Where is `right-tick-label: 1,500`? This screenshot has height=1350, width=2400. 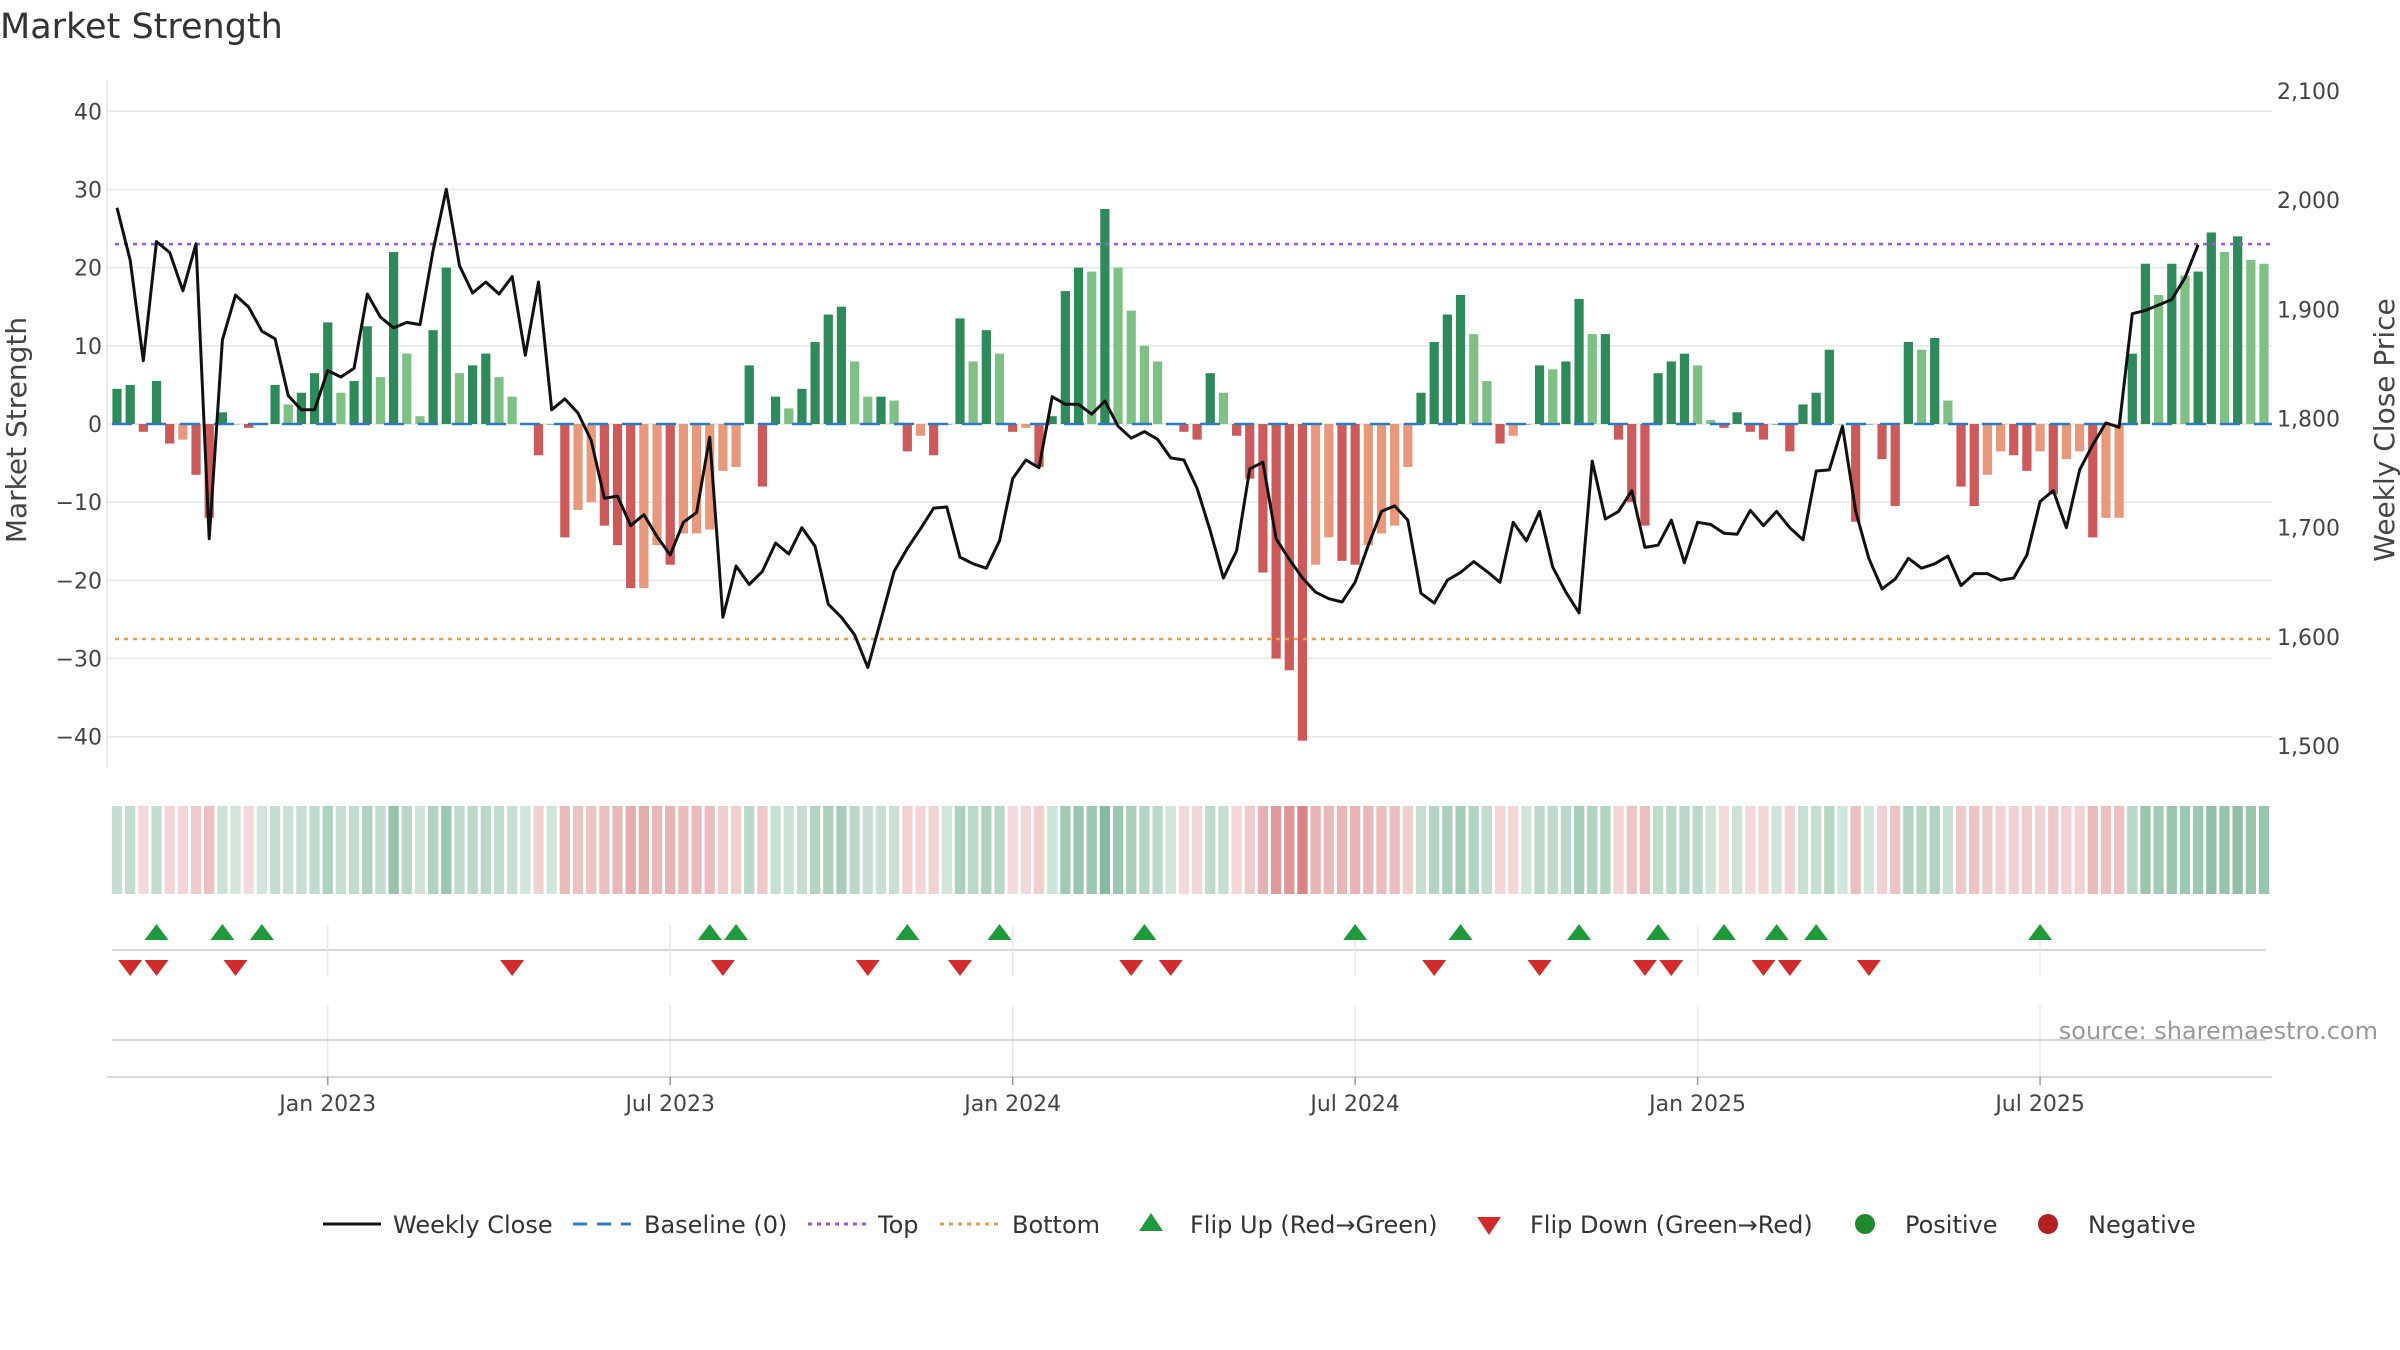 right-tick-label: 1,500 is located at coordinates (2308, 747).